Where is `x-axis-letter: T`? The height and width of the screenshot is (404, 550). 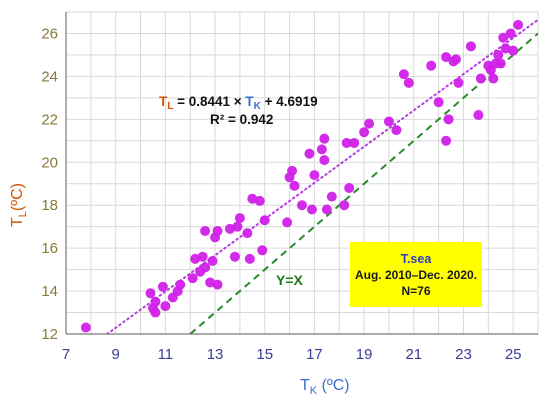
x-axis-letter: T is located at coordinates (305, 385).